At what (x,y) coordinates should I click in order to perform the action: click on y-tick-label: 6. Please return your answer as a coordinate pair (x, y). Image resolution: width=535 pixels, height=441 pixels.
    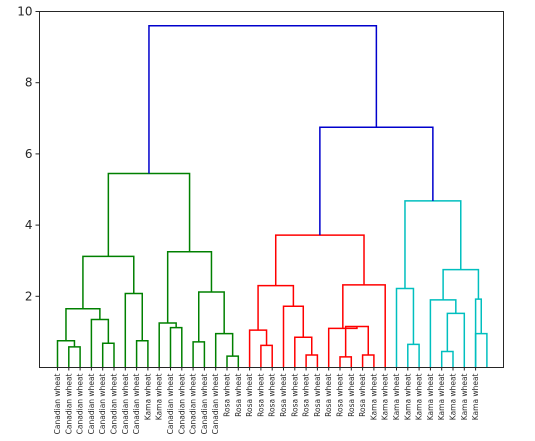
    Looking at the image, I should click on (29, 154).